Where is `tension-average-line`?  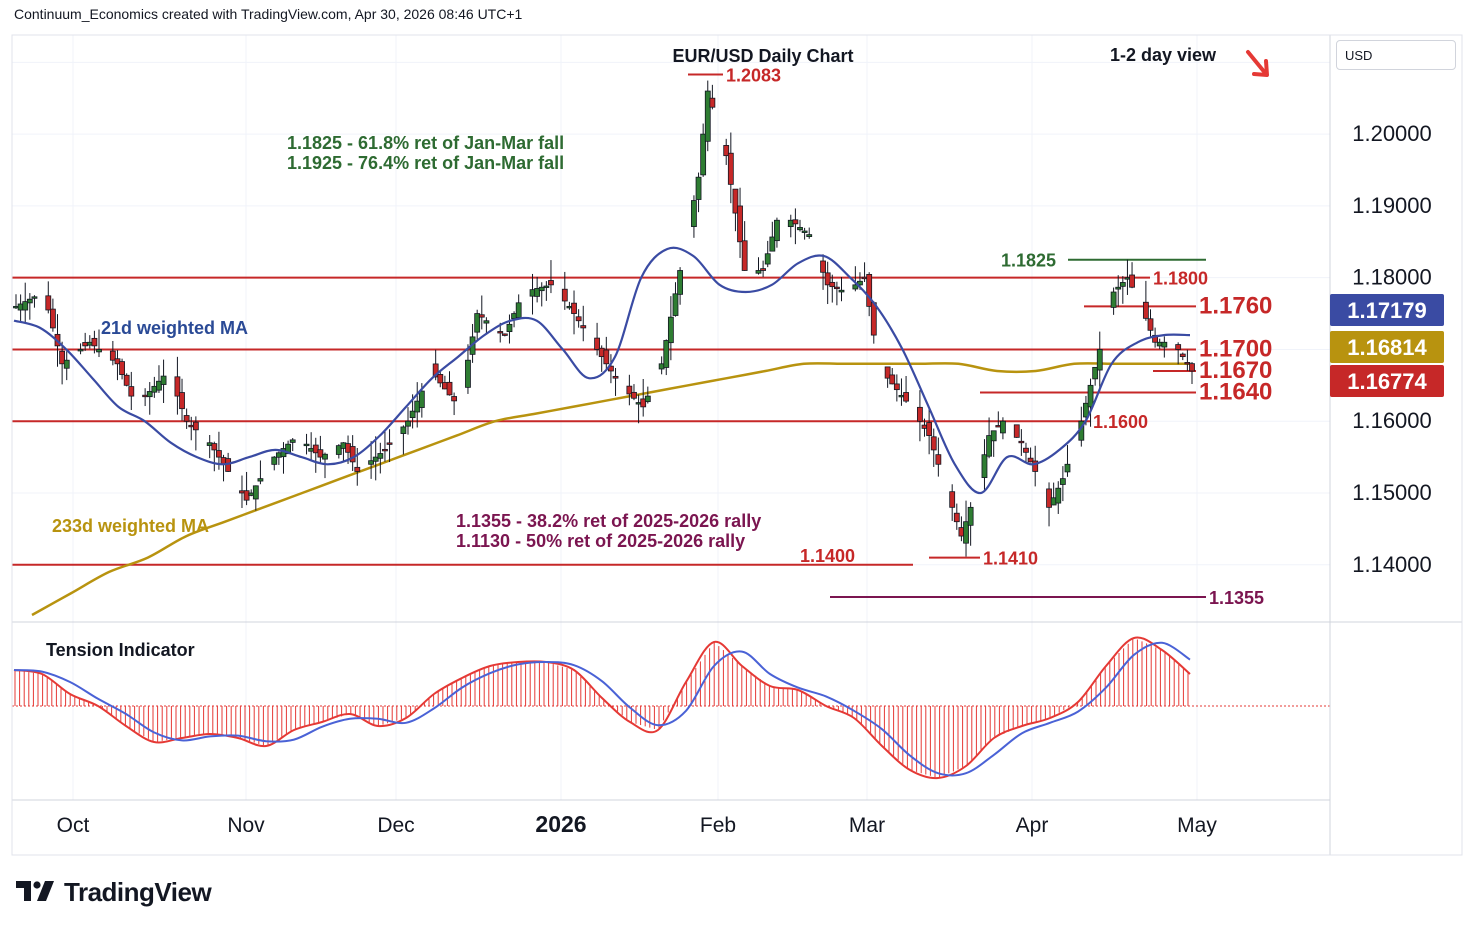 tension-average-line is located at coordinates (602, 709).